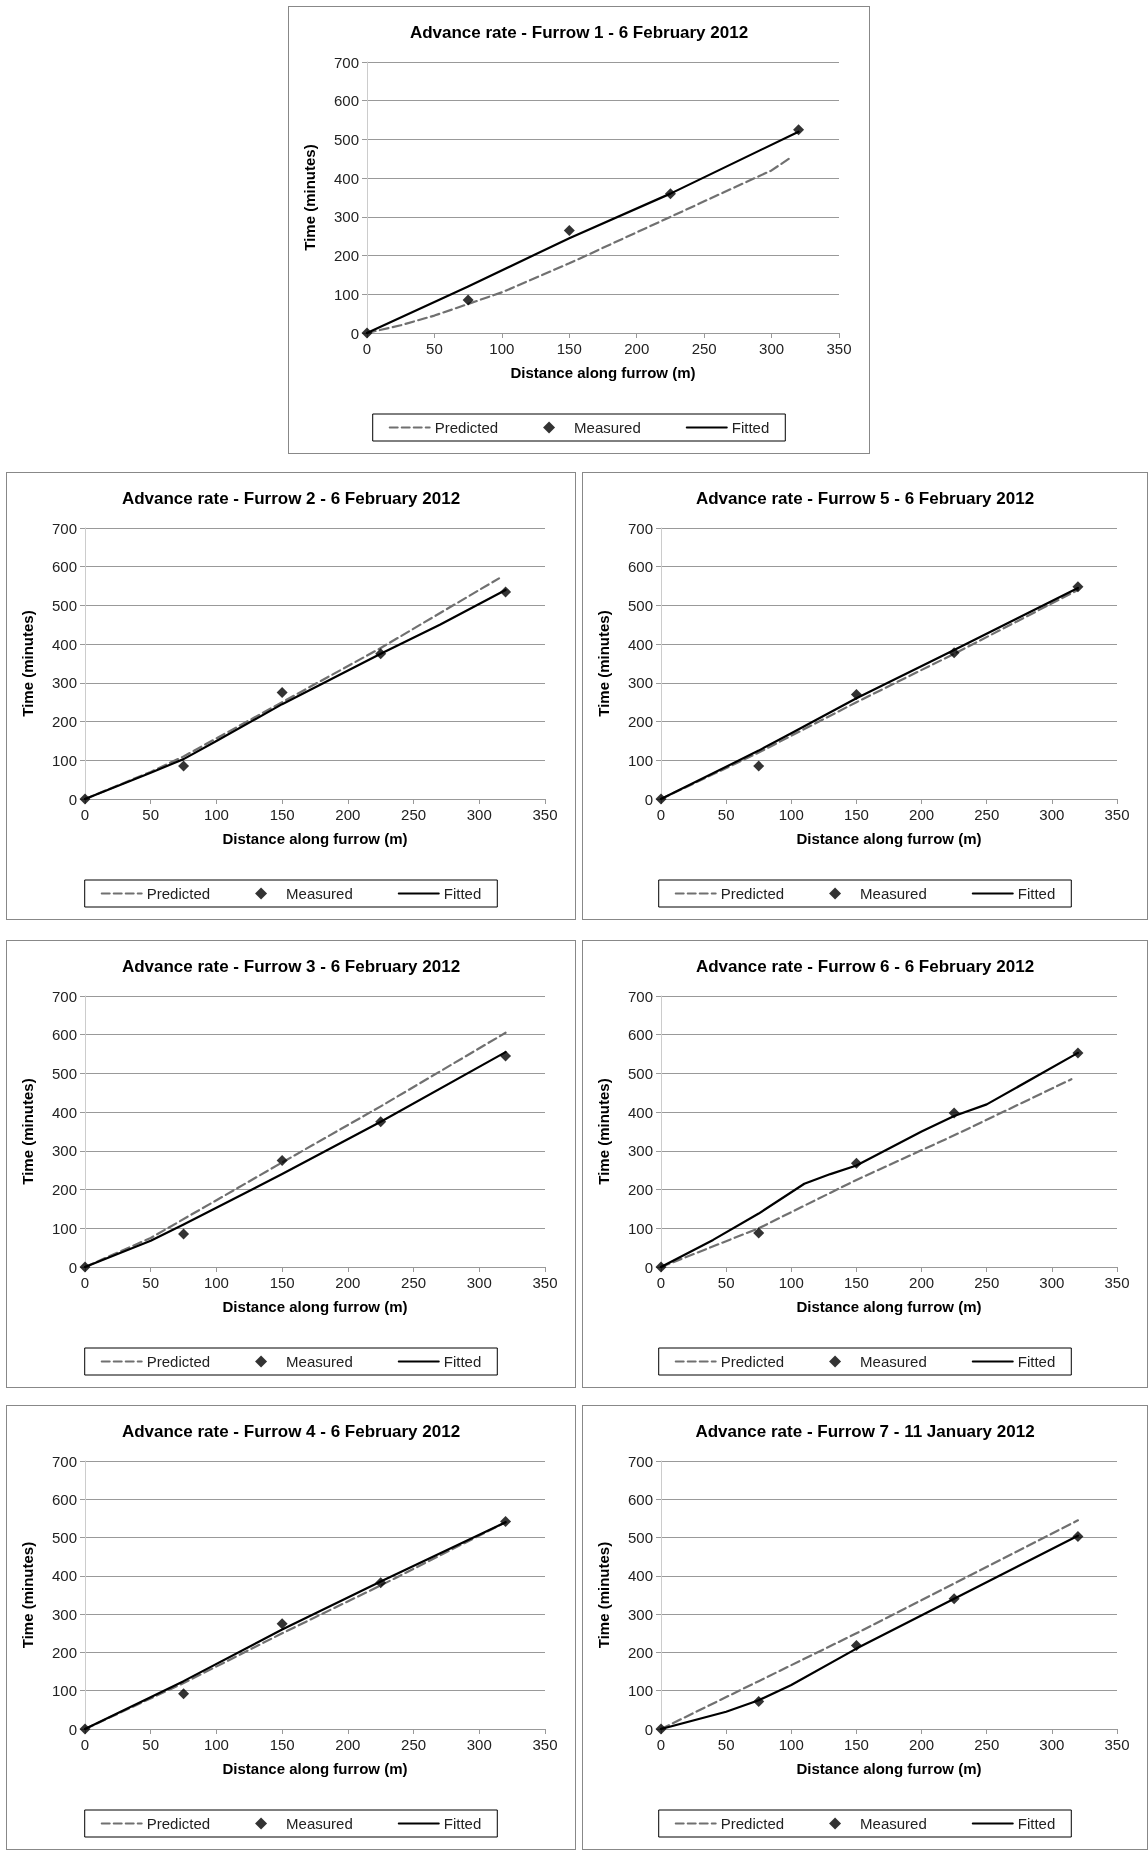 The height and width of the screenshot is (1852, 1148). I want to click on chart-title: Advance rate - Furrow 7 - 11 January 2012, so click(865, 1431).